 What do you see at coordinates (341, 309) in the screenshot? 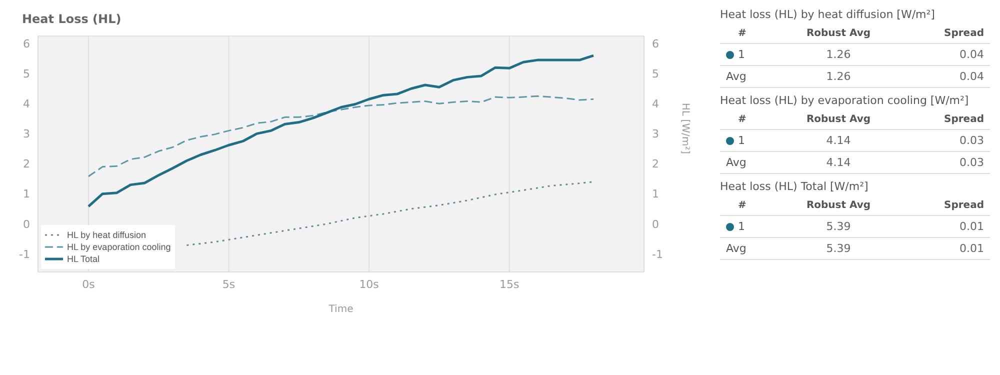
I see `x-axis-title: Time` at bounding box center [341, 309].